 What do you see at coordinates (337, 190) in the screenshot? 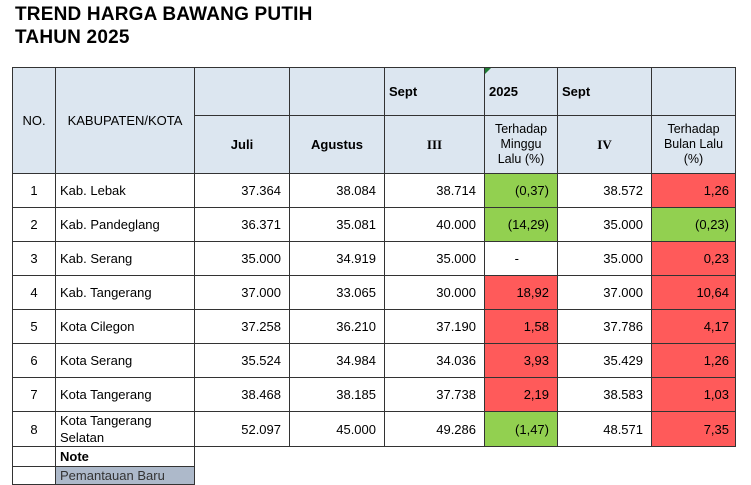
I see `row-agustus-price: 38.084` at bounding box center [337, 190].